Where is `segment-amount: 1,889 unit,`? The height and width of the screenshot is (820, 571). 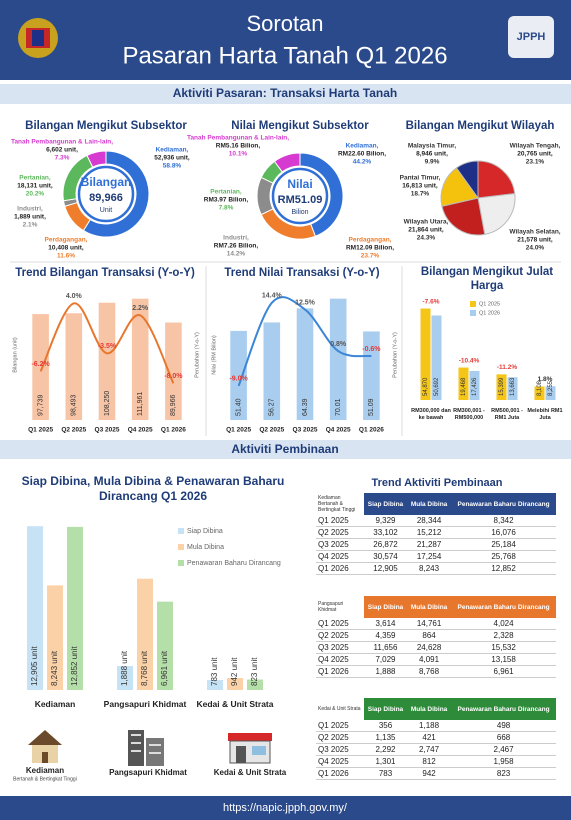
segment-amount: 1,889 unit, is located at coordinates (30, 217).